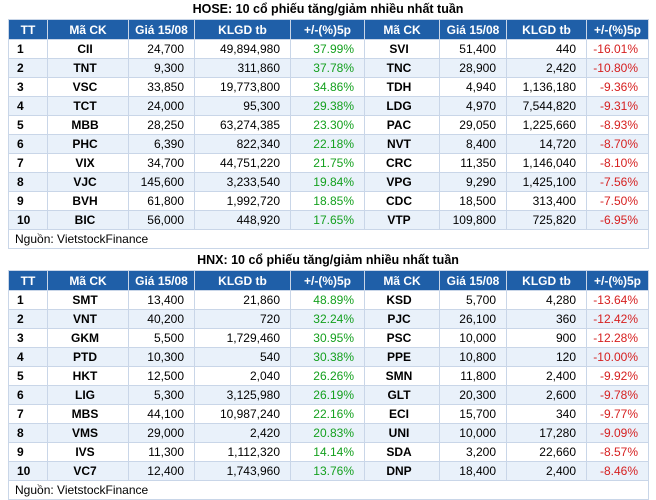 The image size is (656, 500). I want to click on cell-code-gain: CII, so click(88, 49).